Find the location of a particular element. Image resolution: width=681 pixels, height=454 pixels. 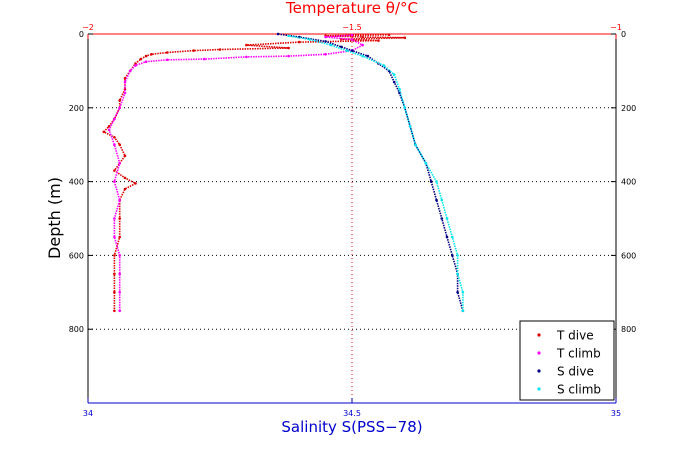

temperature-tick-label: −1 is located at coordinates (616, 27).